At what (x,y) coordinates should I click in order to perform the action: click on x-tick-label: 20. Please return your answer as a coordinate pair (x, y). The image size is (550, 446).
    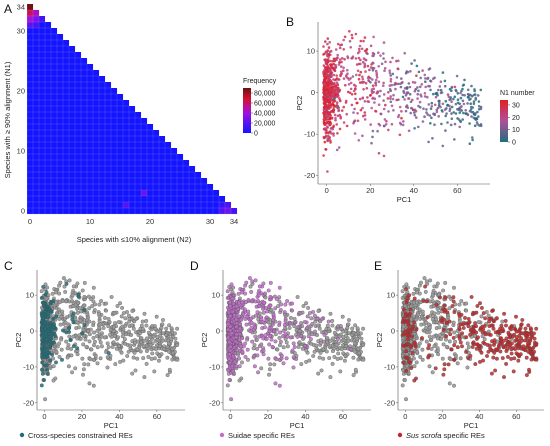
    Looking at the image, I should click on (370, 190).